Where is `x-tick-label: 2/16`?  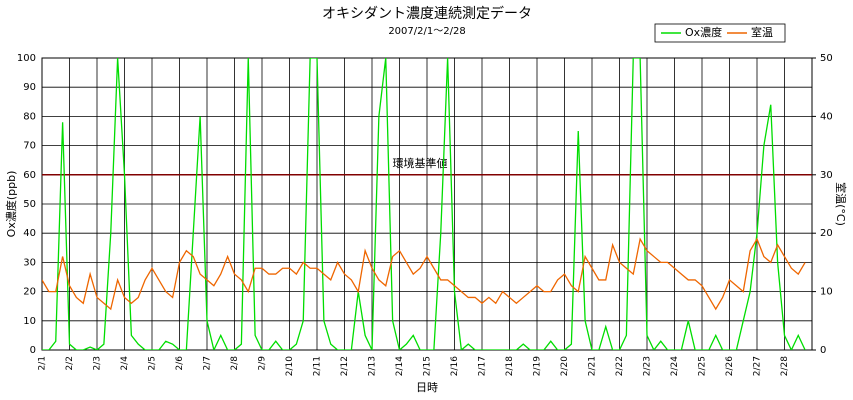 x-tick-label: 2/16 is located at coordinates (455, 366).